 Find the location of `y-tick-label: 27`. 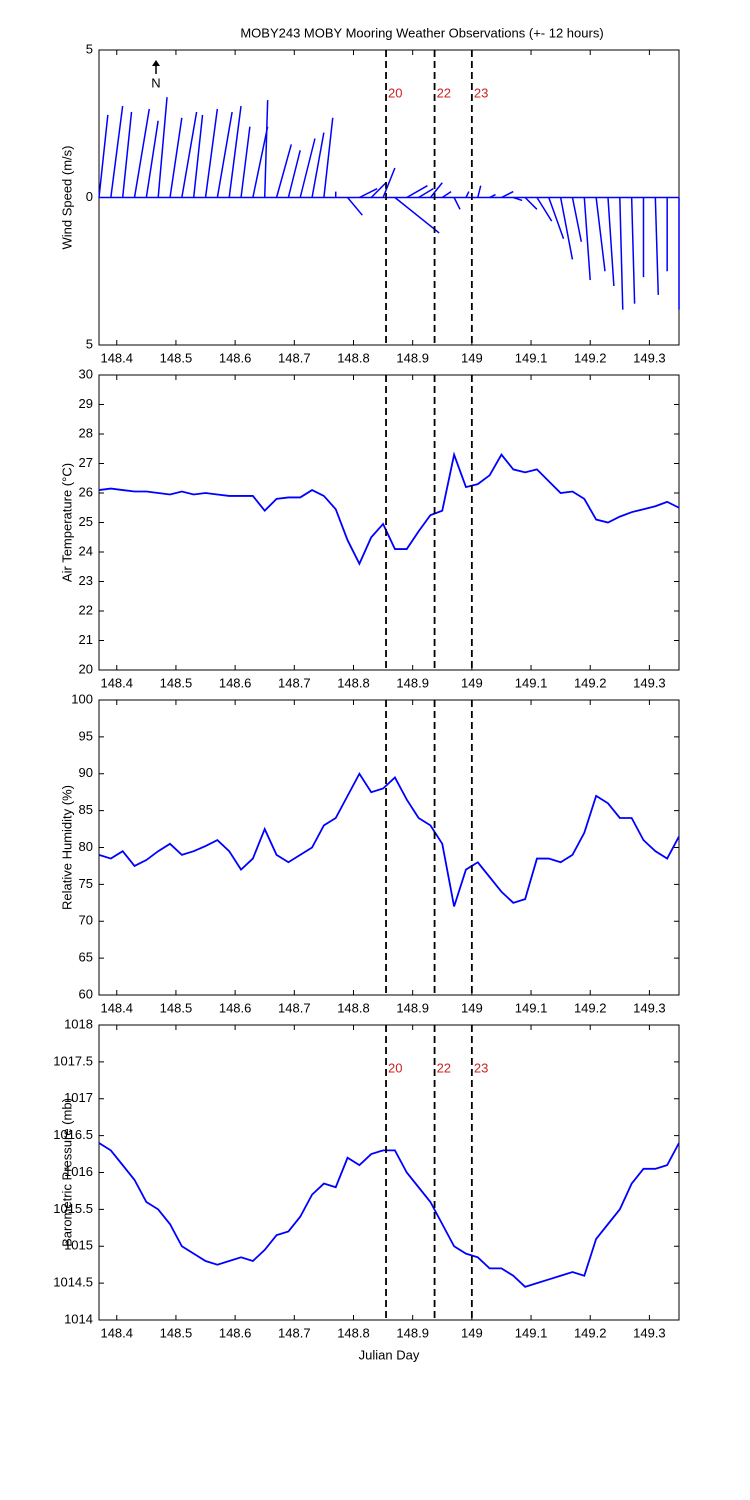

y-tick-label: 27 is located at coordinates (86, 462).